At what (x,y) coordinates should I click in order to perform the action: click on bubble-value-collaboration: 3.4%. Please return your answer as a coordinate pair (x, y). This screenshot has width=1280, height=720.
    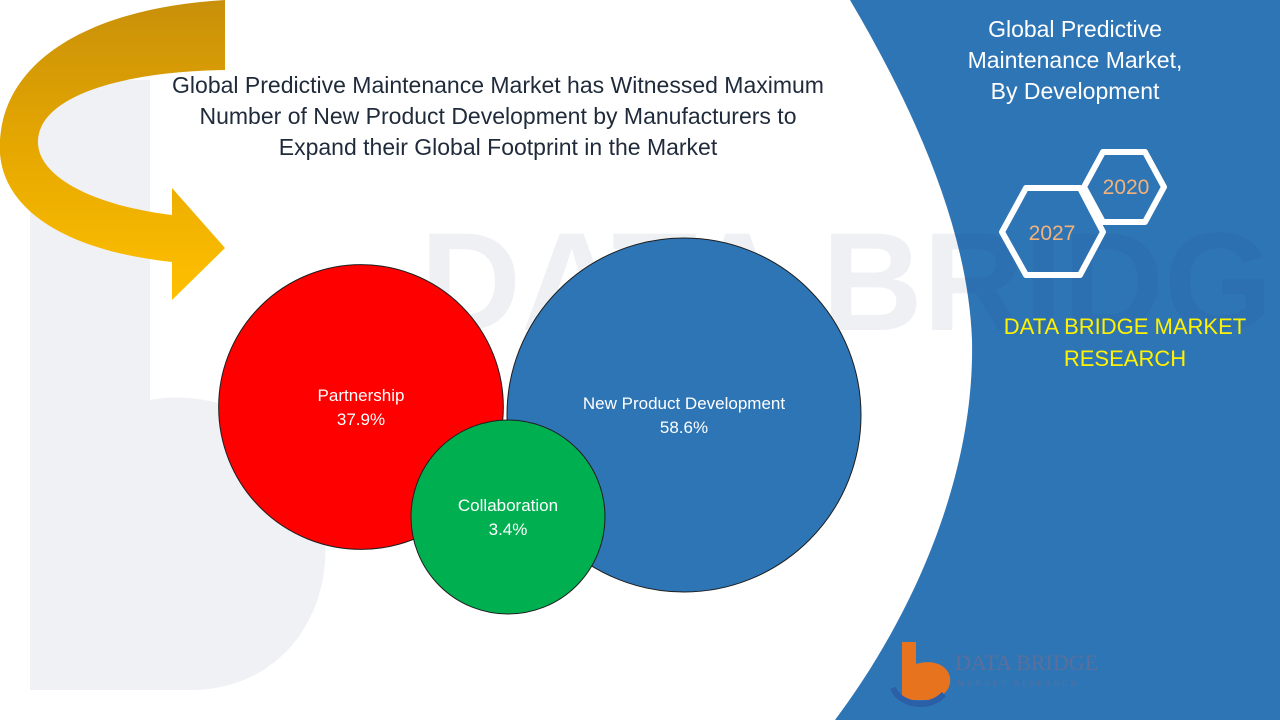
    Looking at the image, I should click on (508, 529).